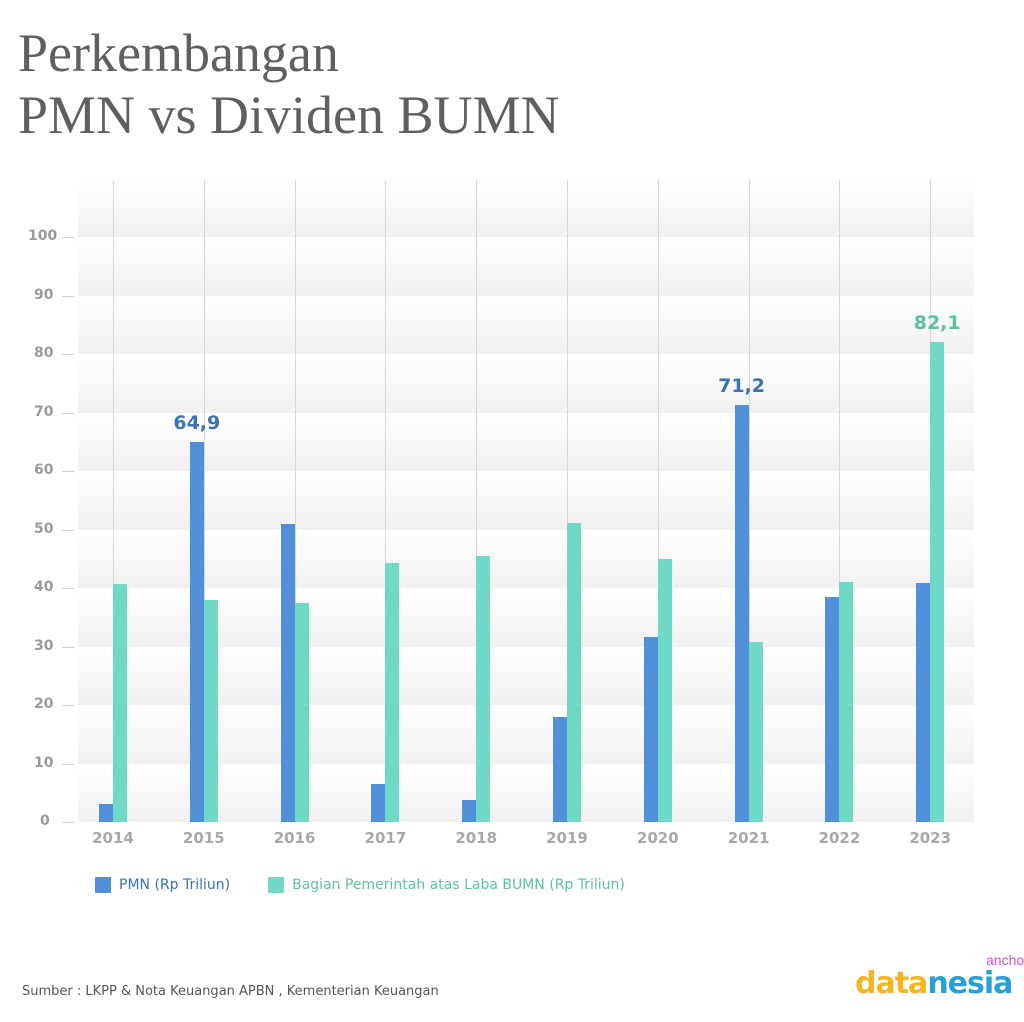 The width and height of the screenshot is (1024, 1022). Describe the element at coordinates (43, 236) in the screenshot. I see `y-tick-label: 100` at that location.